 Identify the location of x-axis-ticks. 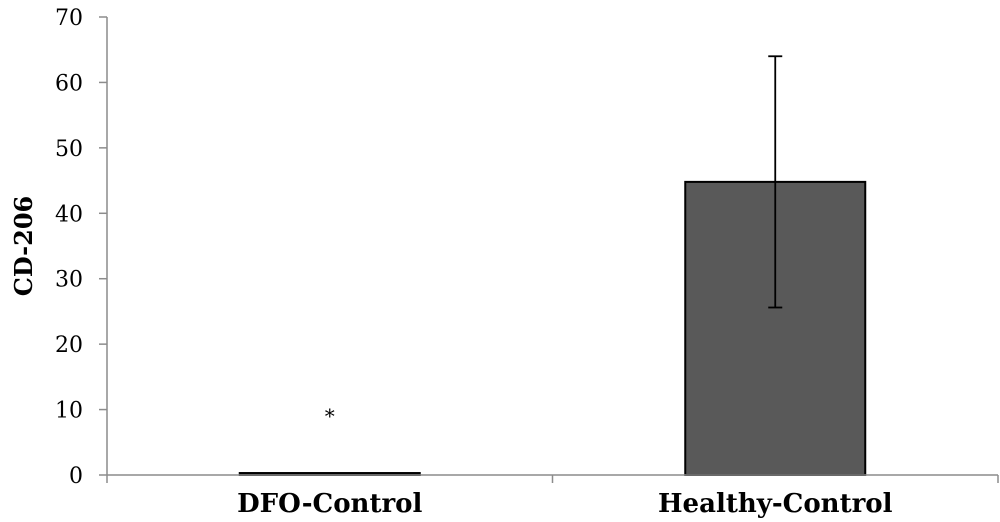
(552, 479).